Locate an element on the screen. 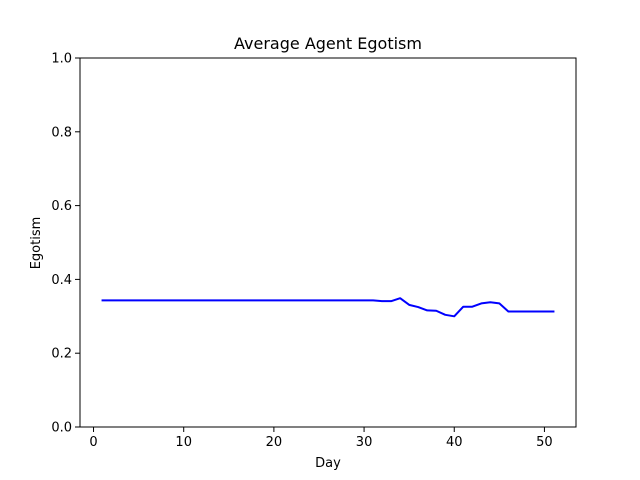 The height and width of the screenshot is (480, 640). y-tick-label: 0.6 is located at coordinates (61, 206).